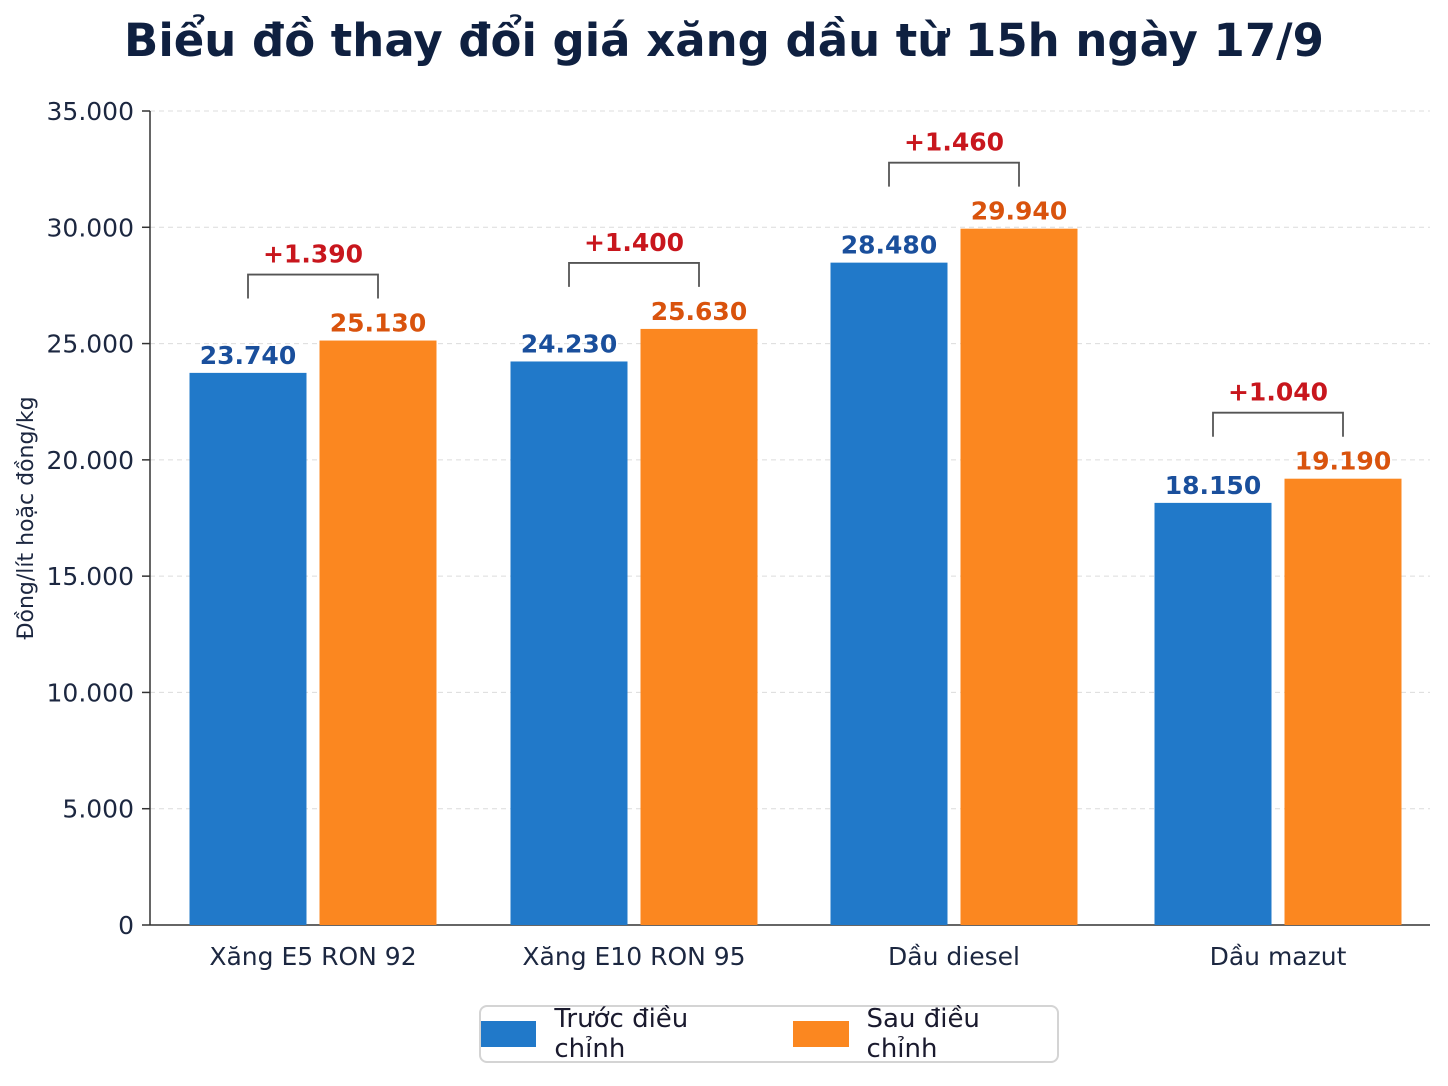  What do you see at coordinates (1019, 211) in the screenshot?
I see `data-label-after: 29.940` at bounding box center [1019, 211].